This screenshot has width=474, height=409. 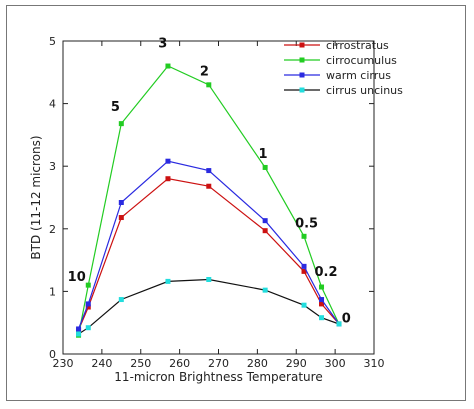 What do you see at coordinates (361, 60) in the screenshot?
I see `legend-label-cirrocumulus: cirrocumulus` at bounding box center [361, 60].